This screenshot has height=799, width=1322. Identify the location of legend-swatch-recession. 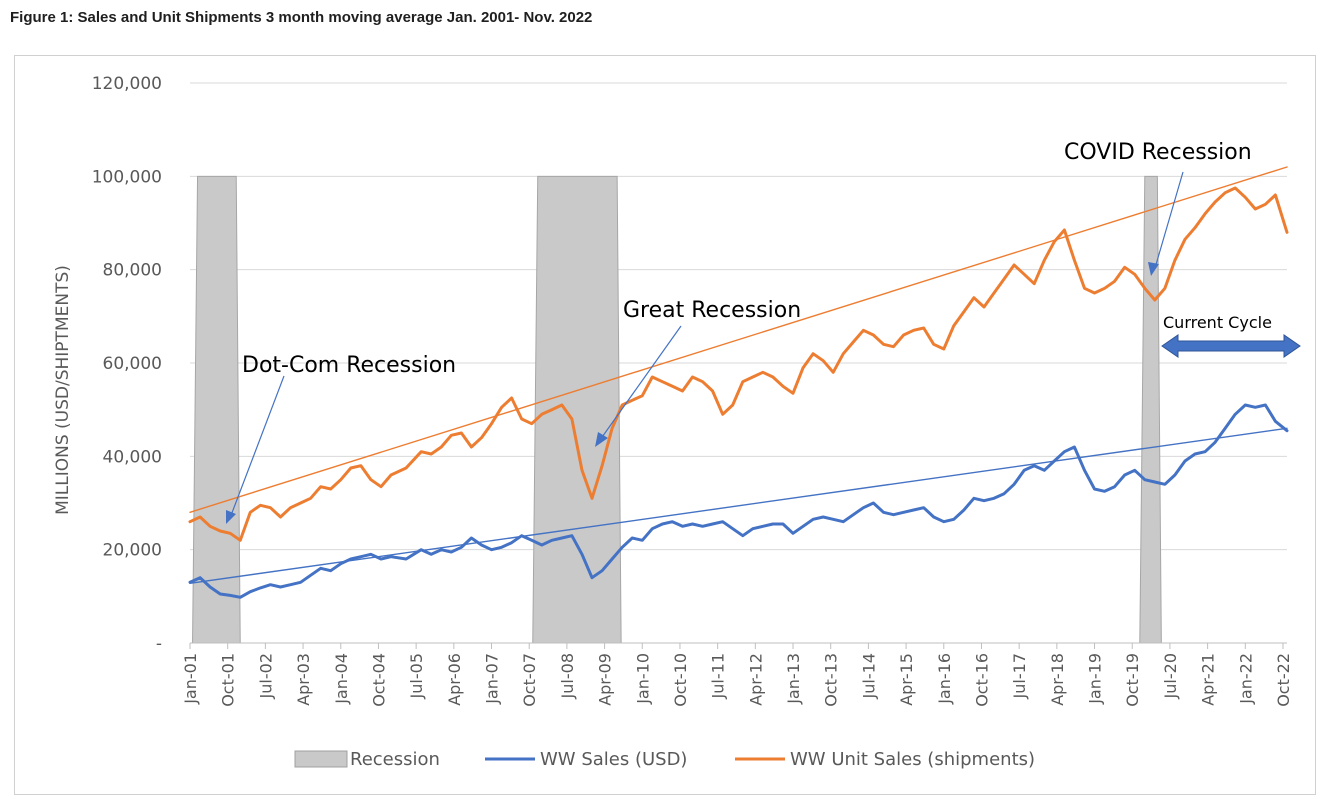
(321, 759).